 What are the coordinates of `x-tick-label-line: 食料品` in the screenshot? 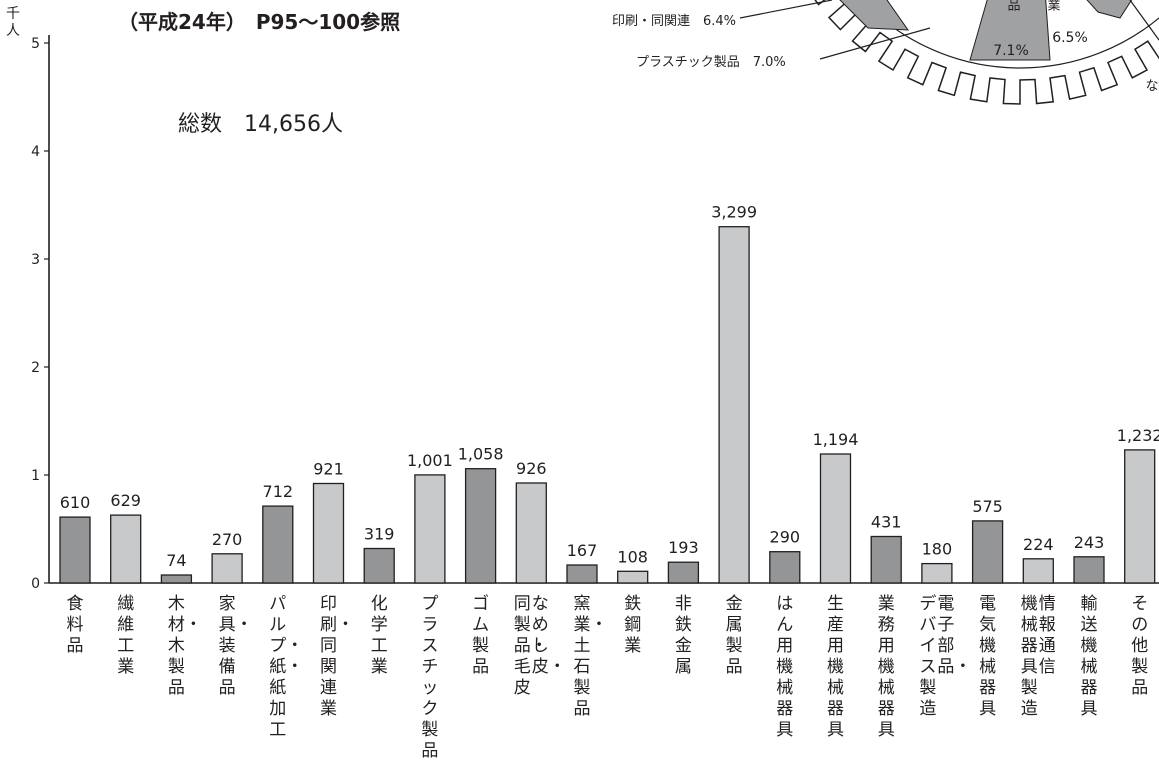 It's located at (75, 625).